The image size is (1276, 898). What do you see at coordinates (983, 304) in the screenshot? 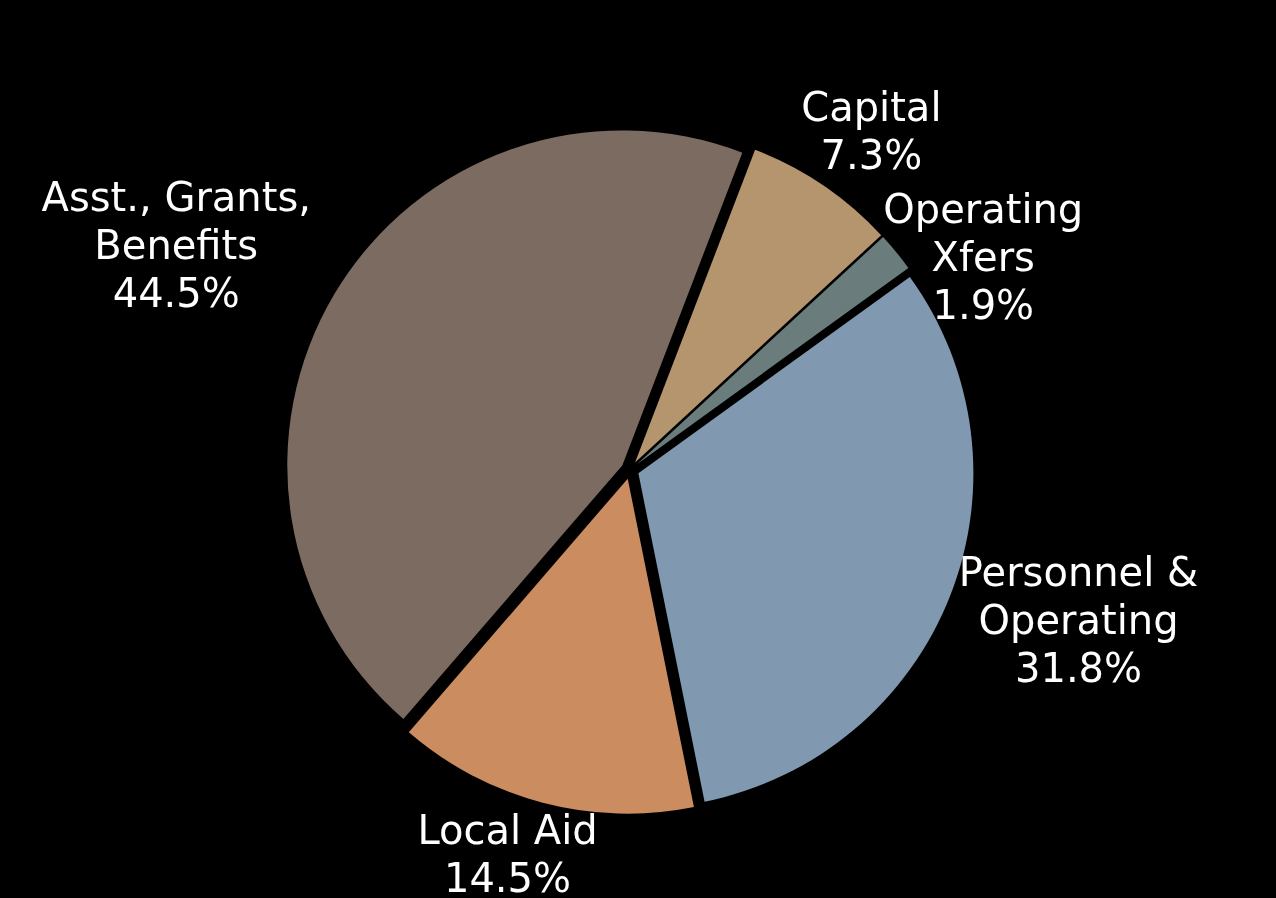
I see `data-label: 1.9%` at bounding box center [983, 304].